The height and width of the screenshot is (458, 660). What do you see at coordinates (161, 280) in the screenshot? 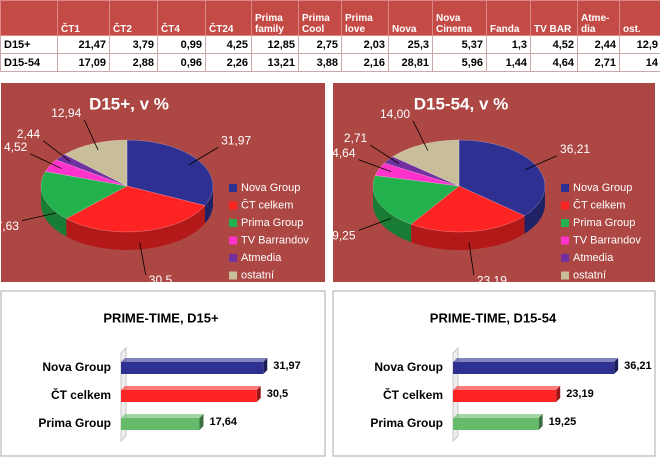
I see `pie-value-label: 30,5` at bounding box center [161, 280].